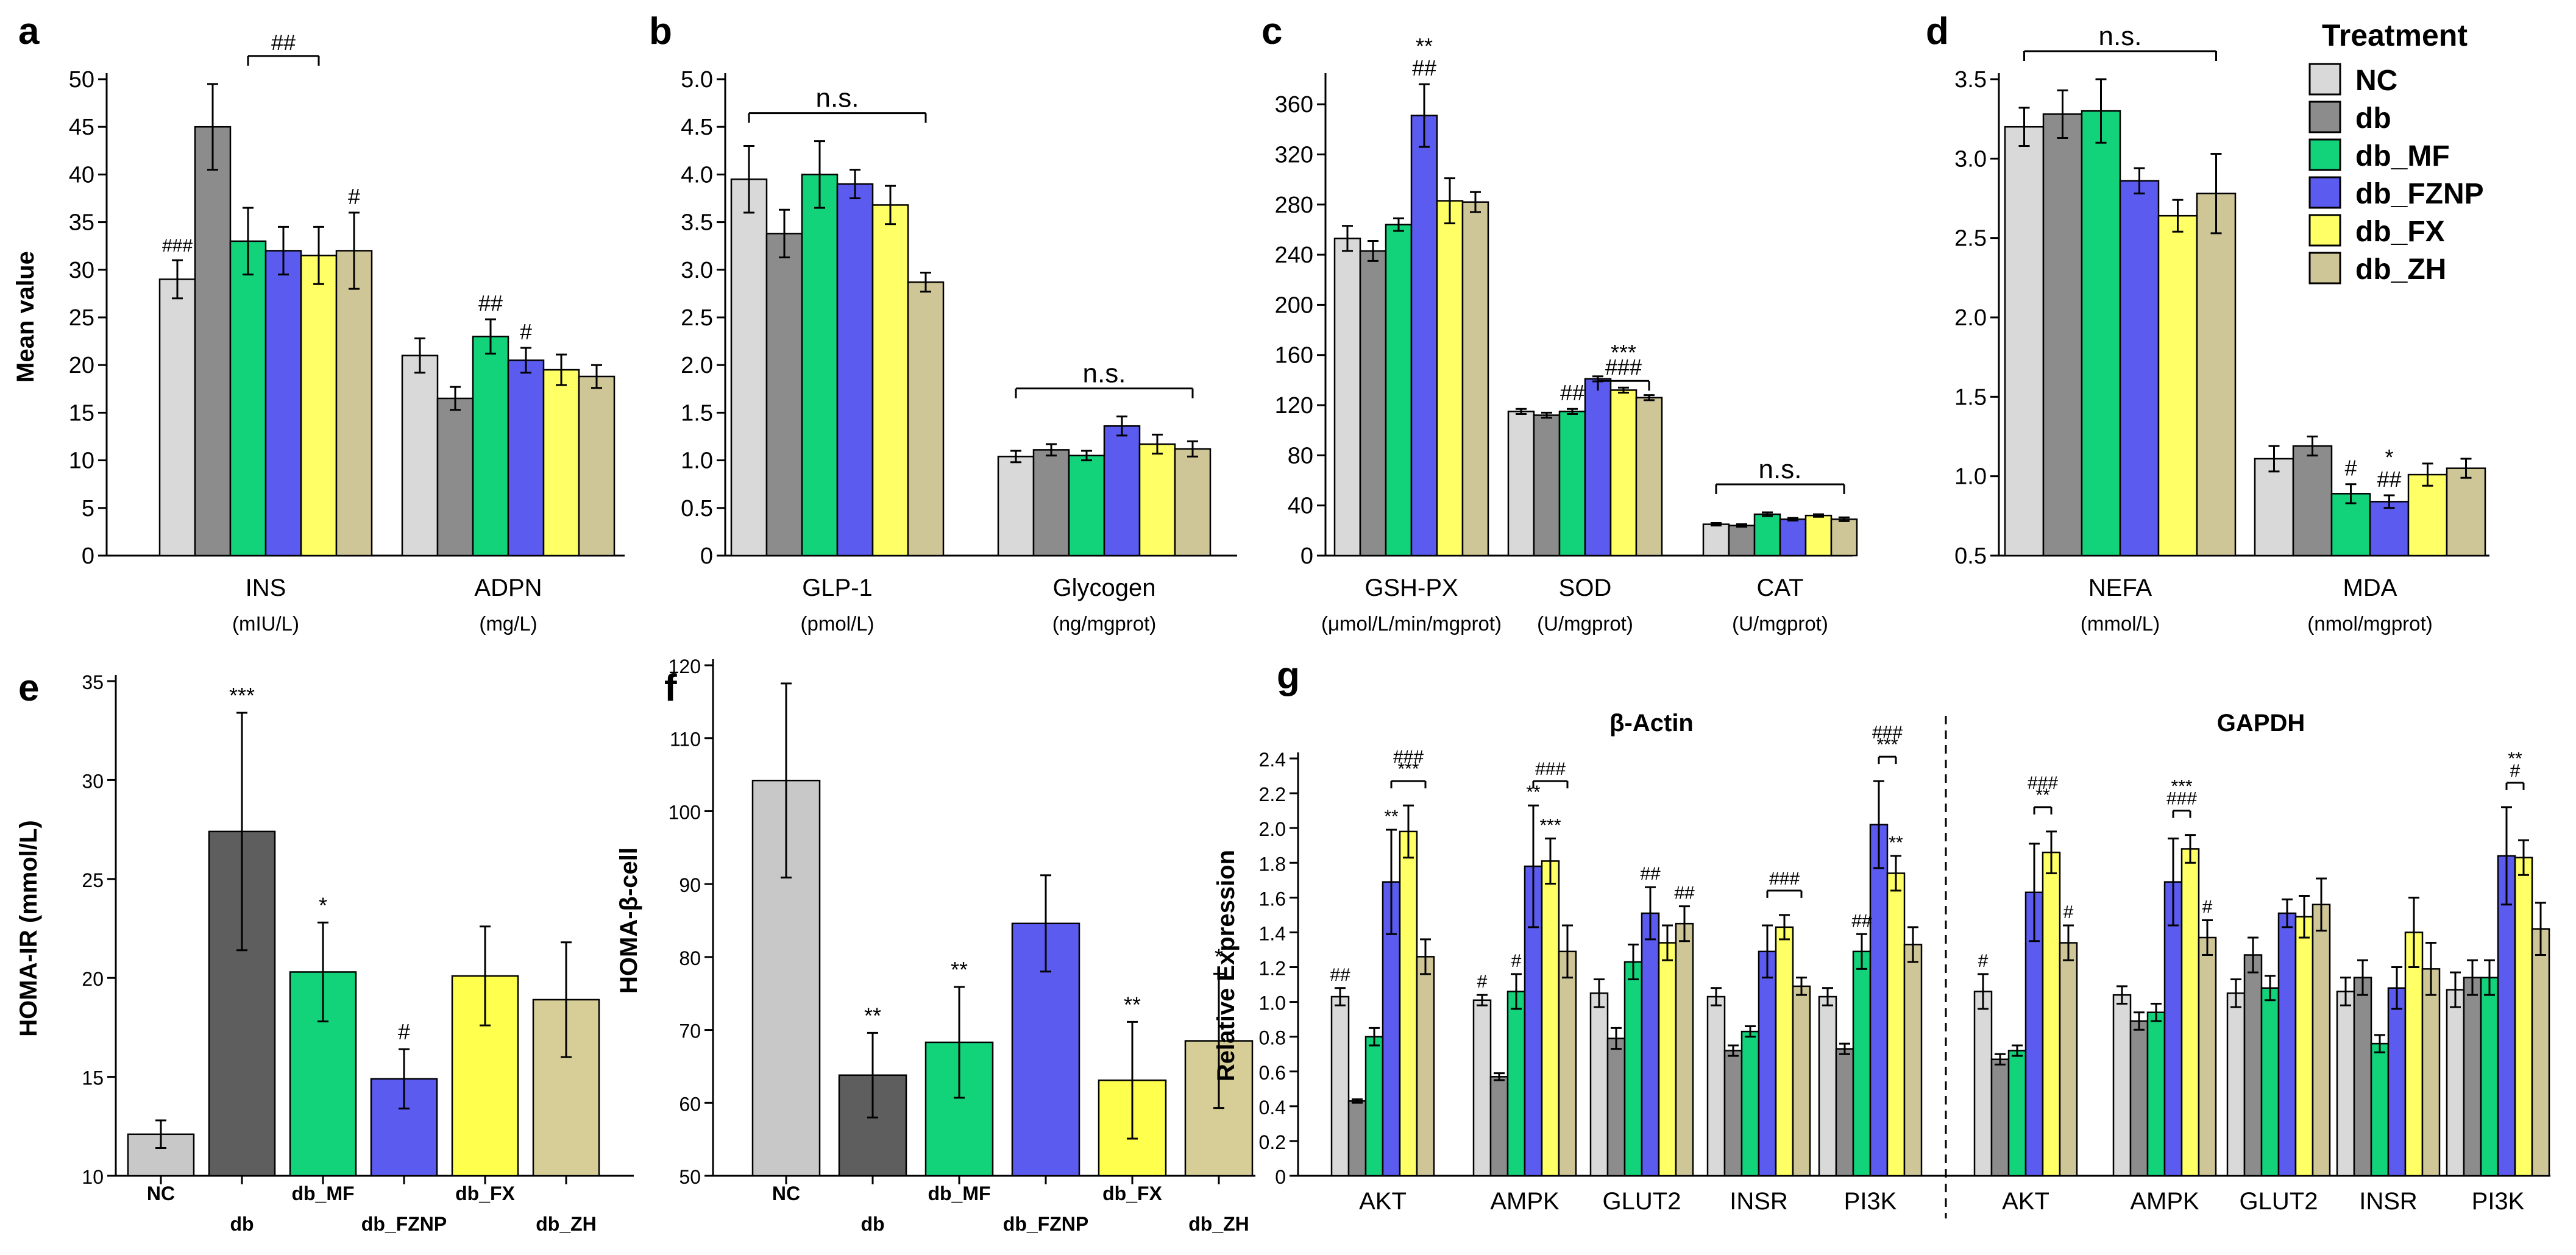 The width and height of the screenshot is (2576, 1255). I want to click on panel-c-unit-label: (μmol/L/min/mgprot), so click(1411, 623).